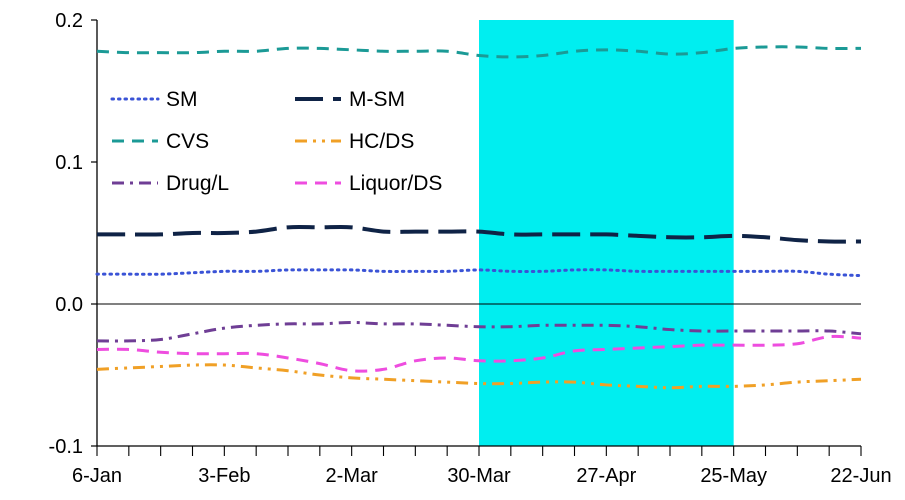 This screenshot has width=905, height=500. What do you see at coordinates (479, 353) in the screenshot?
I see `series-line-liquor-ds` at bounding box center [479, 353].